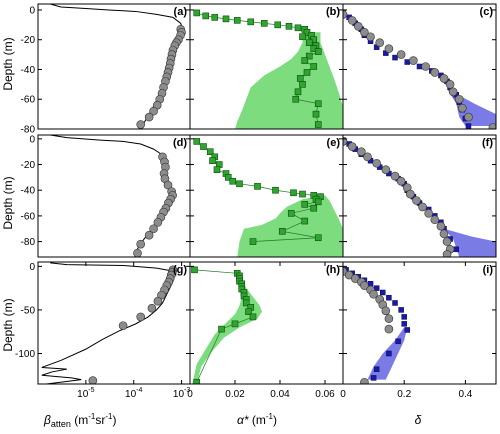 The height and width of the screenshot is (434, 500). What do you see at coordinates (243, 420) in the screenshot?
I see `x-axis-label-col2-main: α*` at bounding box center [243, 420].